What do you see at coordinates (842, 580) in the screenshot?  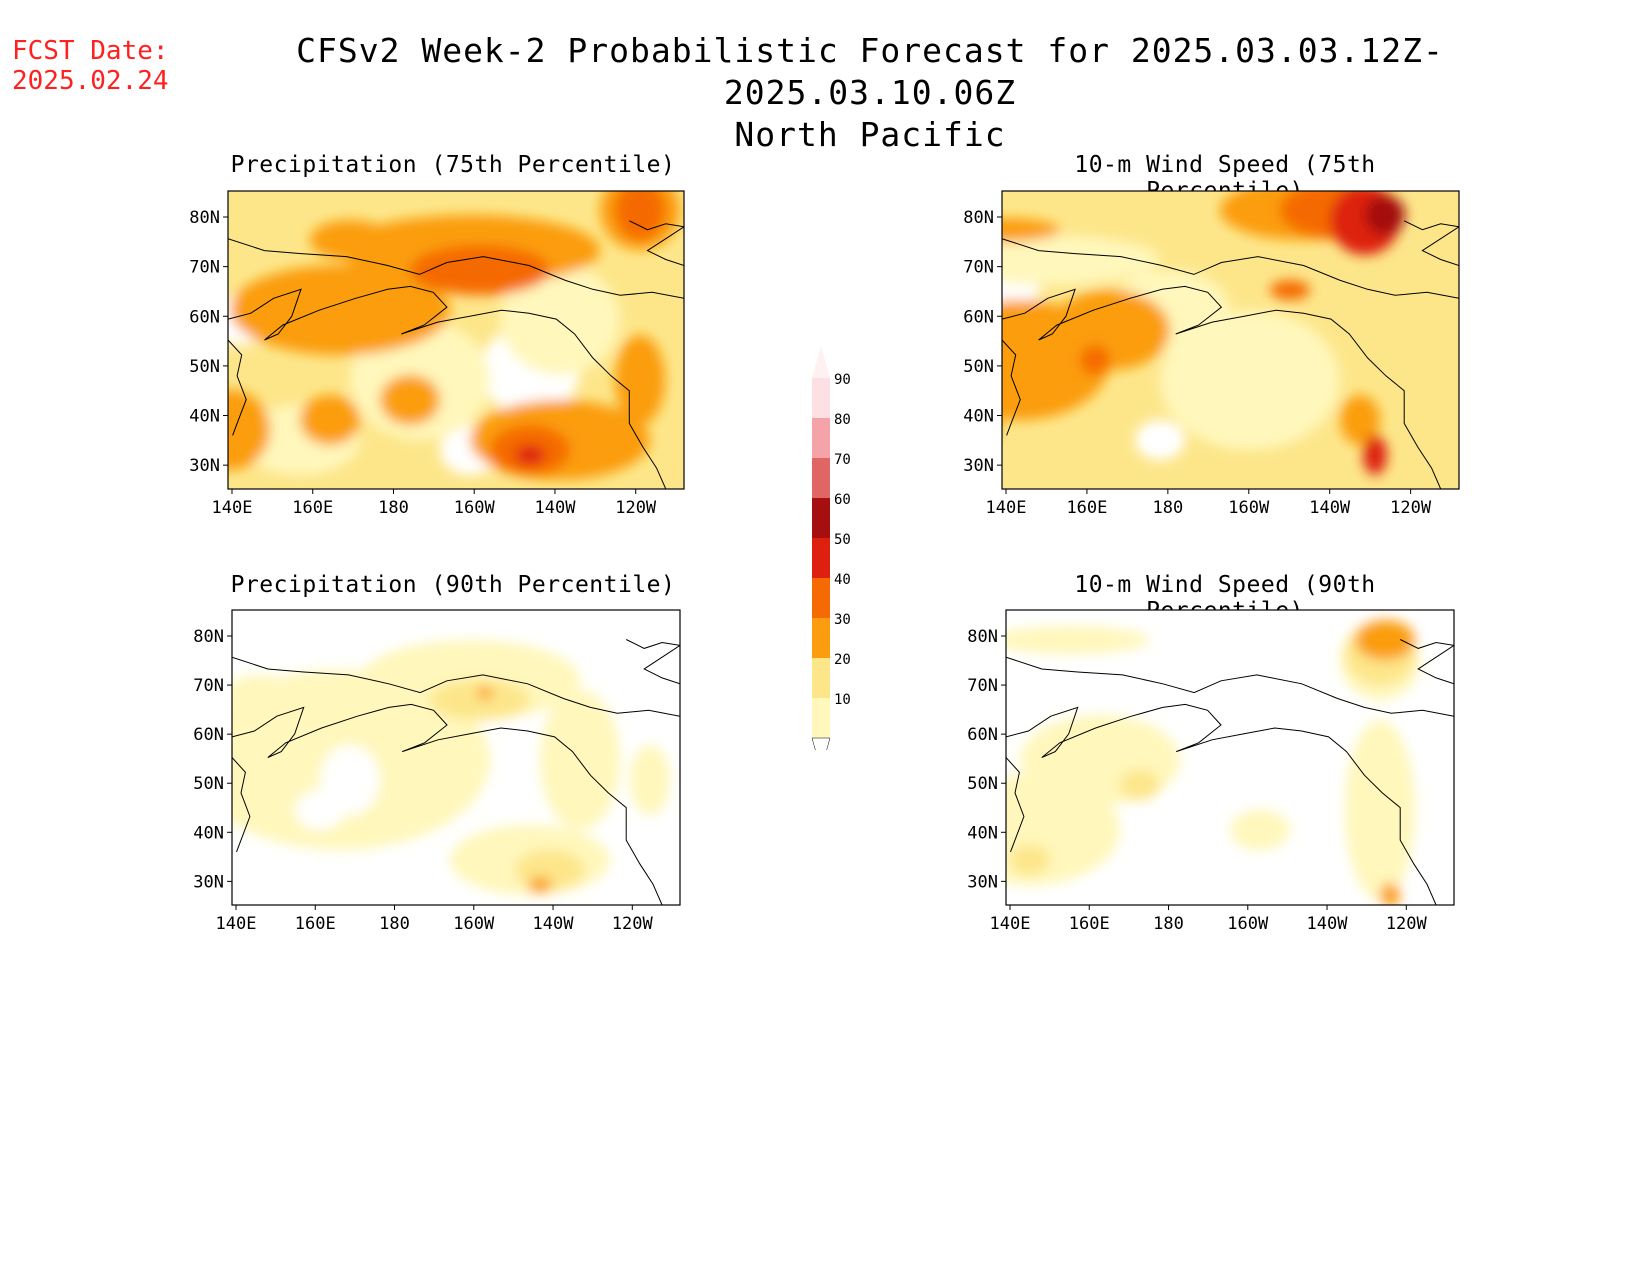 I see `legend-label: 40` at bounding box center [842, 580].